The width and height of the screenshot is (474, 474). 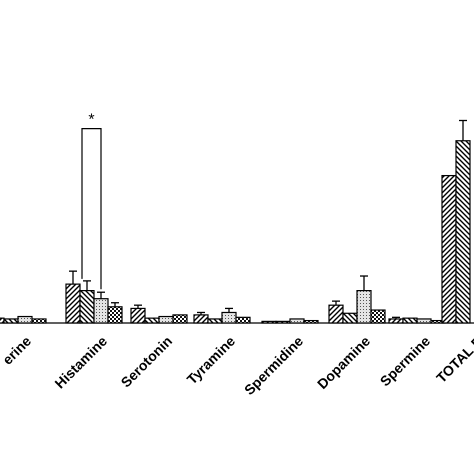 What do you see at coordinates (91, 209) in the screenshot?
I see `significance-bracket` at bounding box center [91, 209].